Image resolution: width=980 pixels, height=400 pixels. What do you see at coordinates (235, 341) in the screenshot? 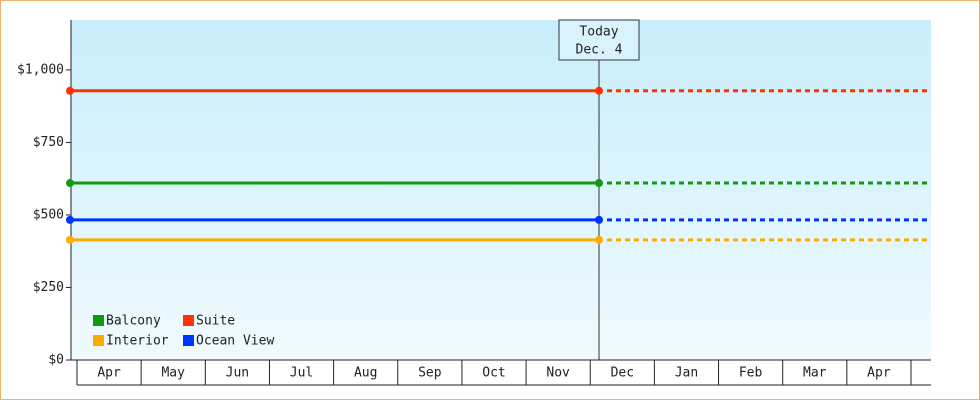
I see `legend-label: Ocean View` at bounding box center [235, 341].